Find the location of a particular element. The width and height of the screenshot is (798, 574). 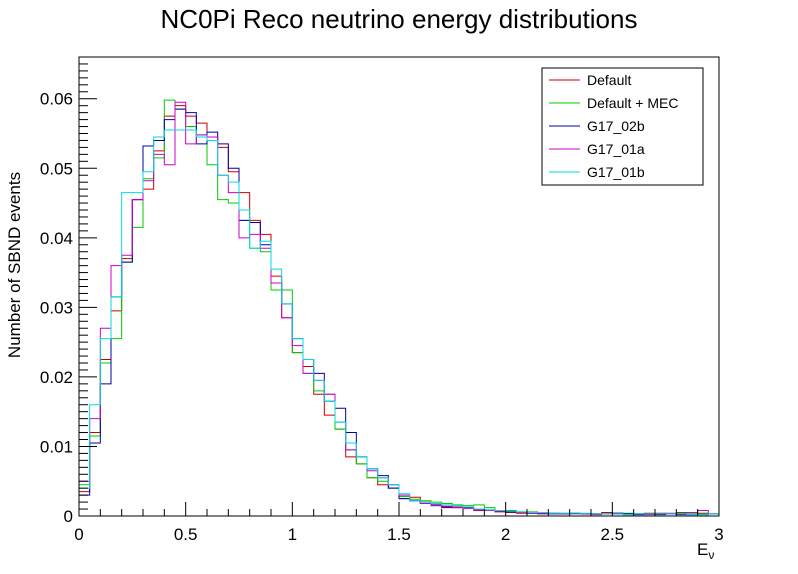

x-axis-label-subscript: ν is located at coordinates (711, 555).